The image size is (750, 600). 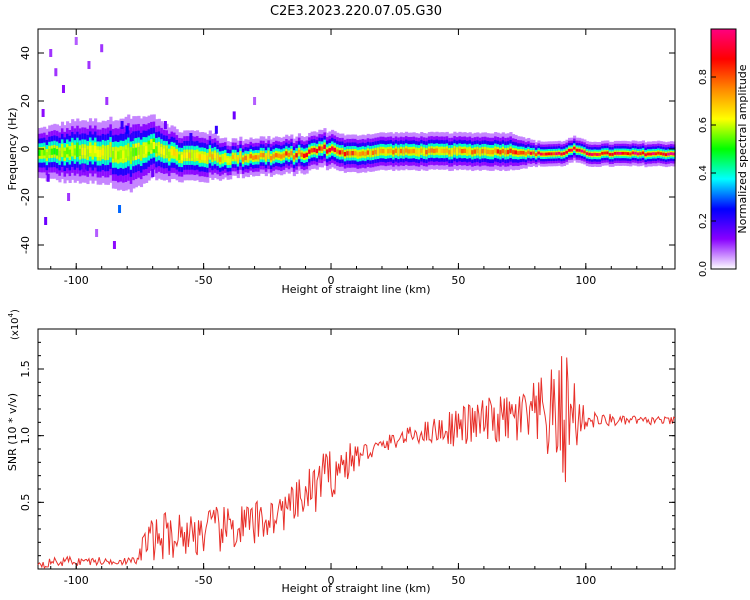 I want to click on colorbar-tick-label: 0.0, so click(x=703, y=269).